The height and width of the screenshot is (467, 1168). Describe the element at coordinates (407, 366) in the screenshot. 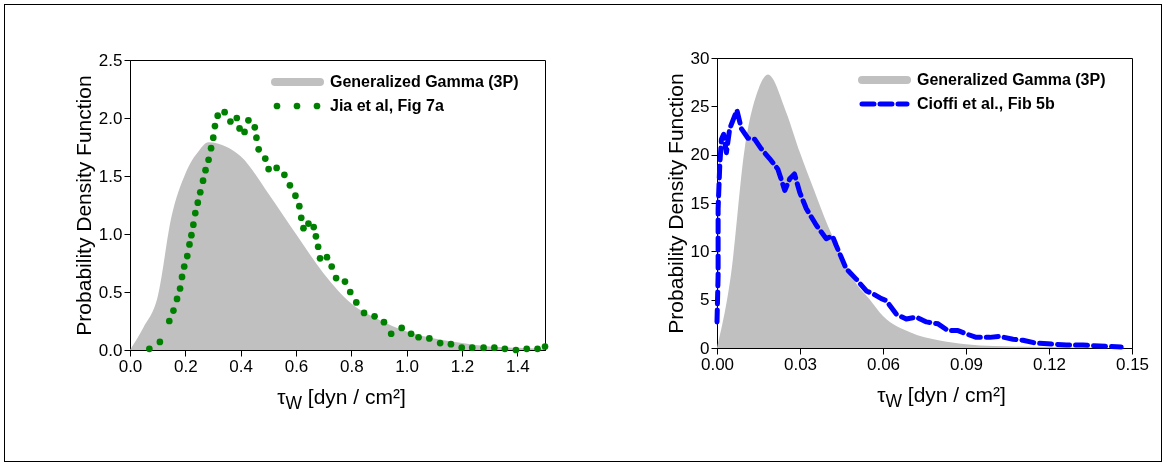

I see `x-tick-label: 1.0` at that location.